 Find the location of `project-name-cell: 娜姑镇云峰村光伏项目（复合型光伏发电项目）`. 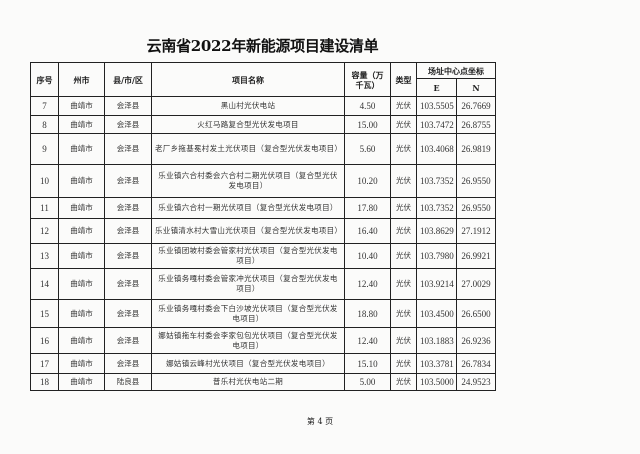

project-name-cell: 娜姑镇云峰村光伏项目（复合型光伏发电项目） is located at coordinates (248, 363).